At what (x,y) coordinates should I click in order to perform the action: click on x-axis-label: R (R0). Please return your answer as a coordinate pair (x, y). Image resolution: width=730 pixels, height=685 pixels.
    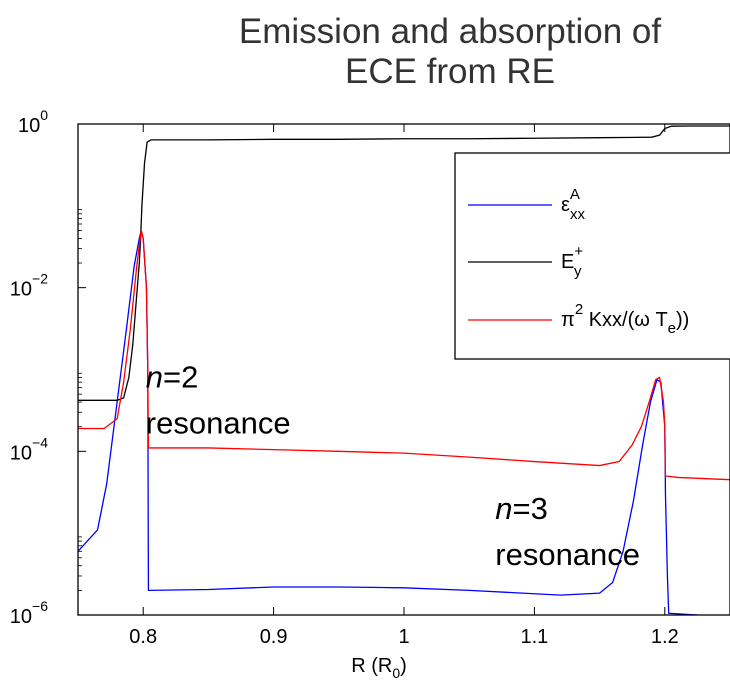
    Looking at the image, I should click on (379, 668).